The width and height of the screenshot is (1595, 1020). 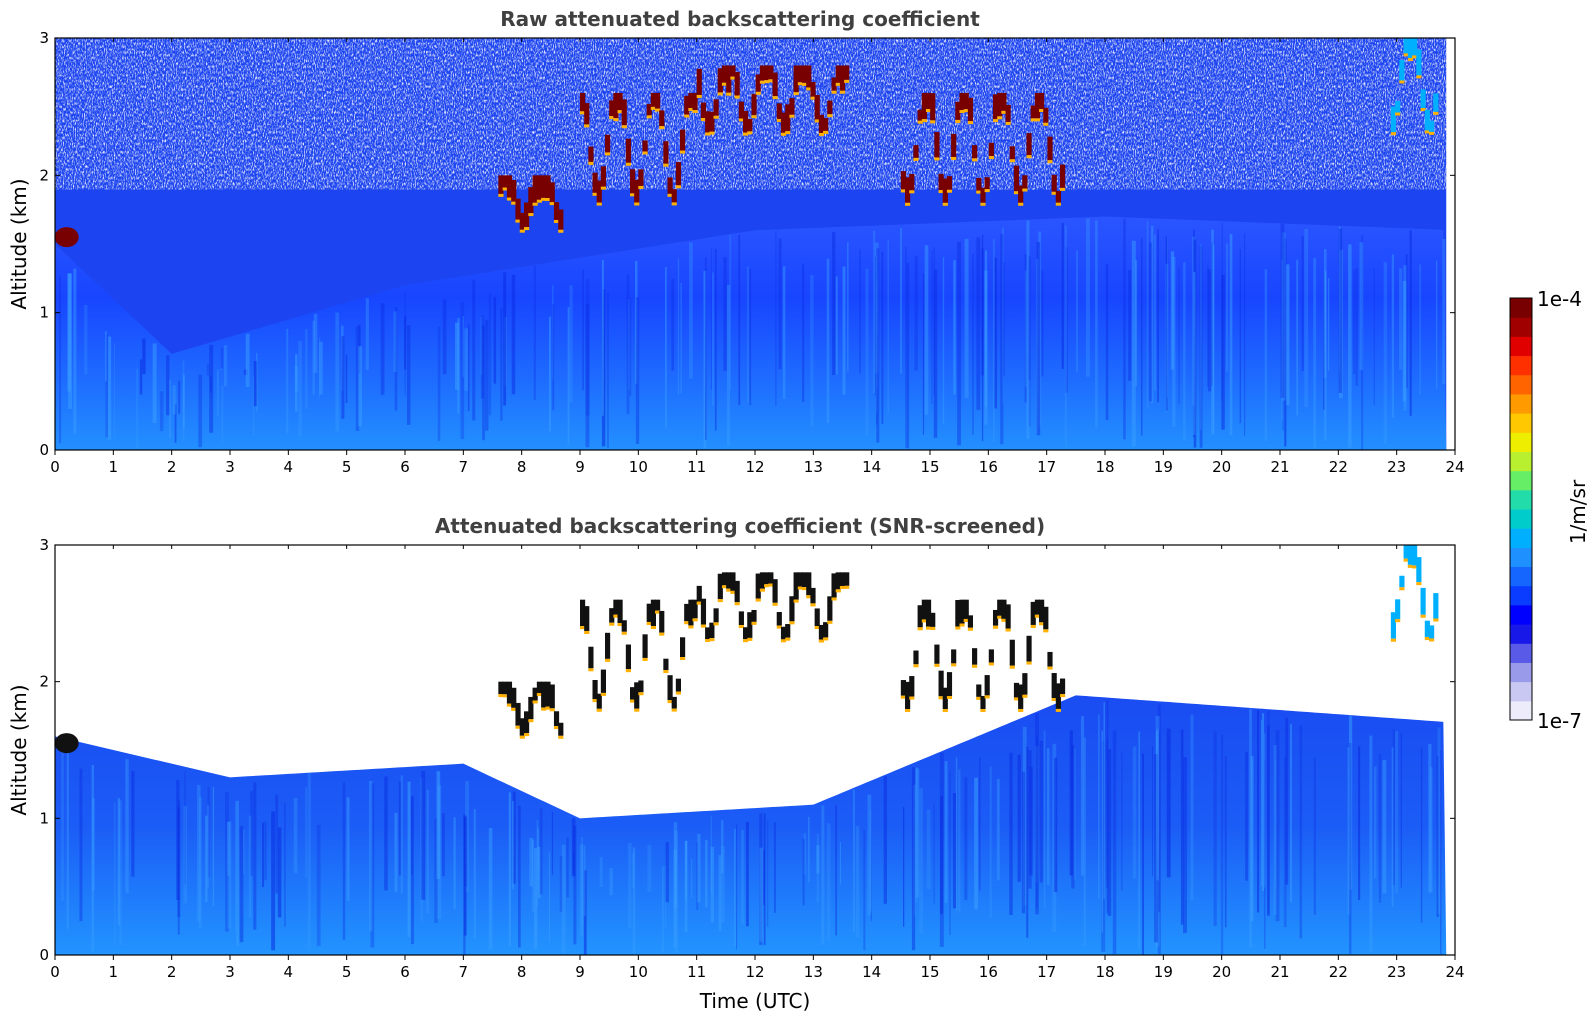 What do you see at coordinates (1521, 576) in the screenshot?
I see `colorbar-cell` at bounding box center [1521, 576].